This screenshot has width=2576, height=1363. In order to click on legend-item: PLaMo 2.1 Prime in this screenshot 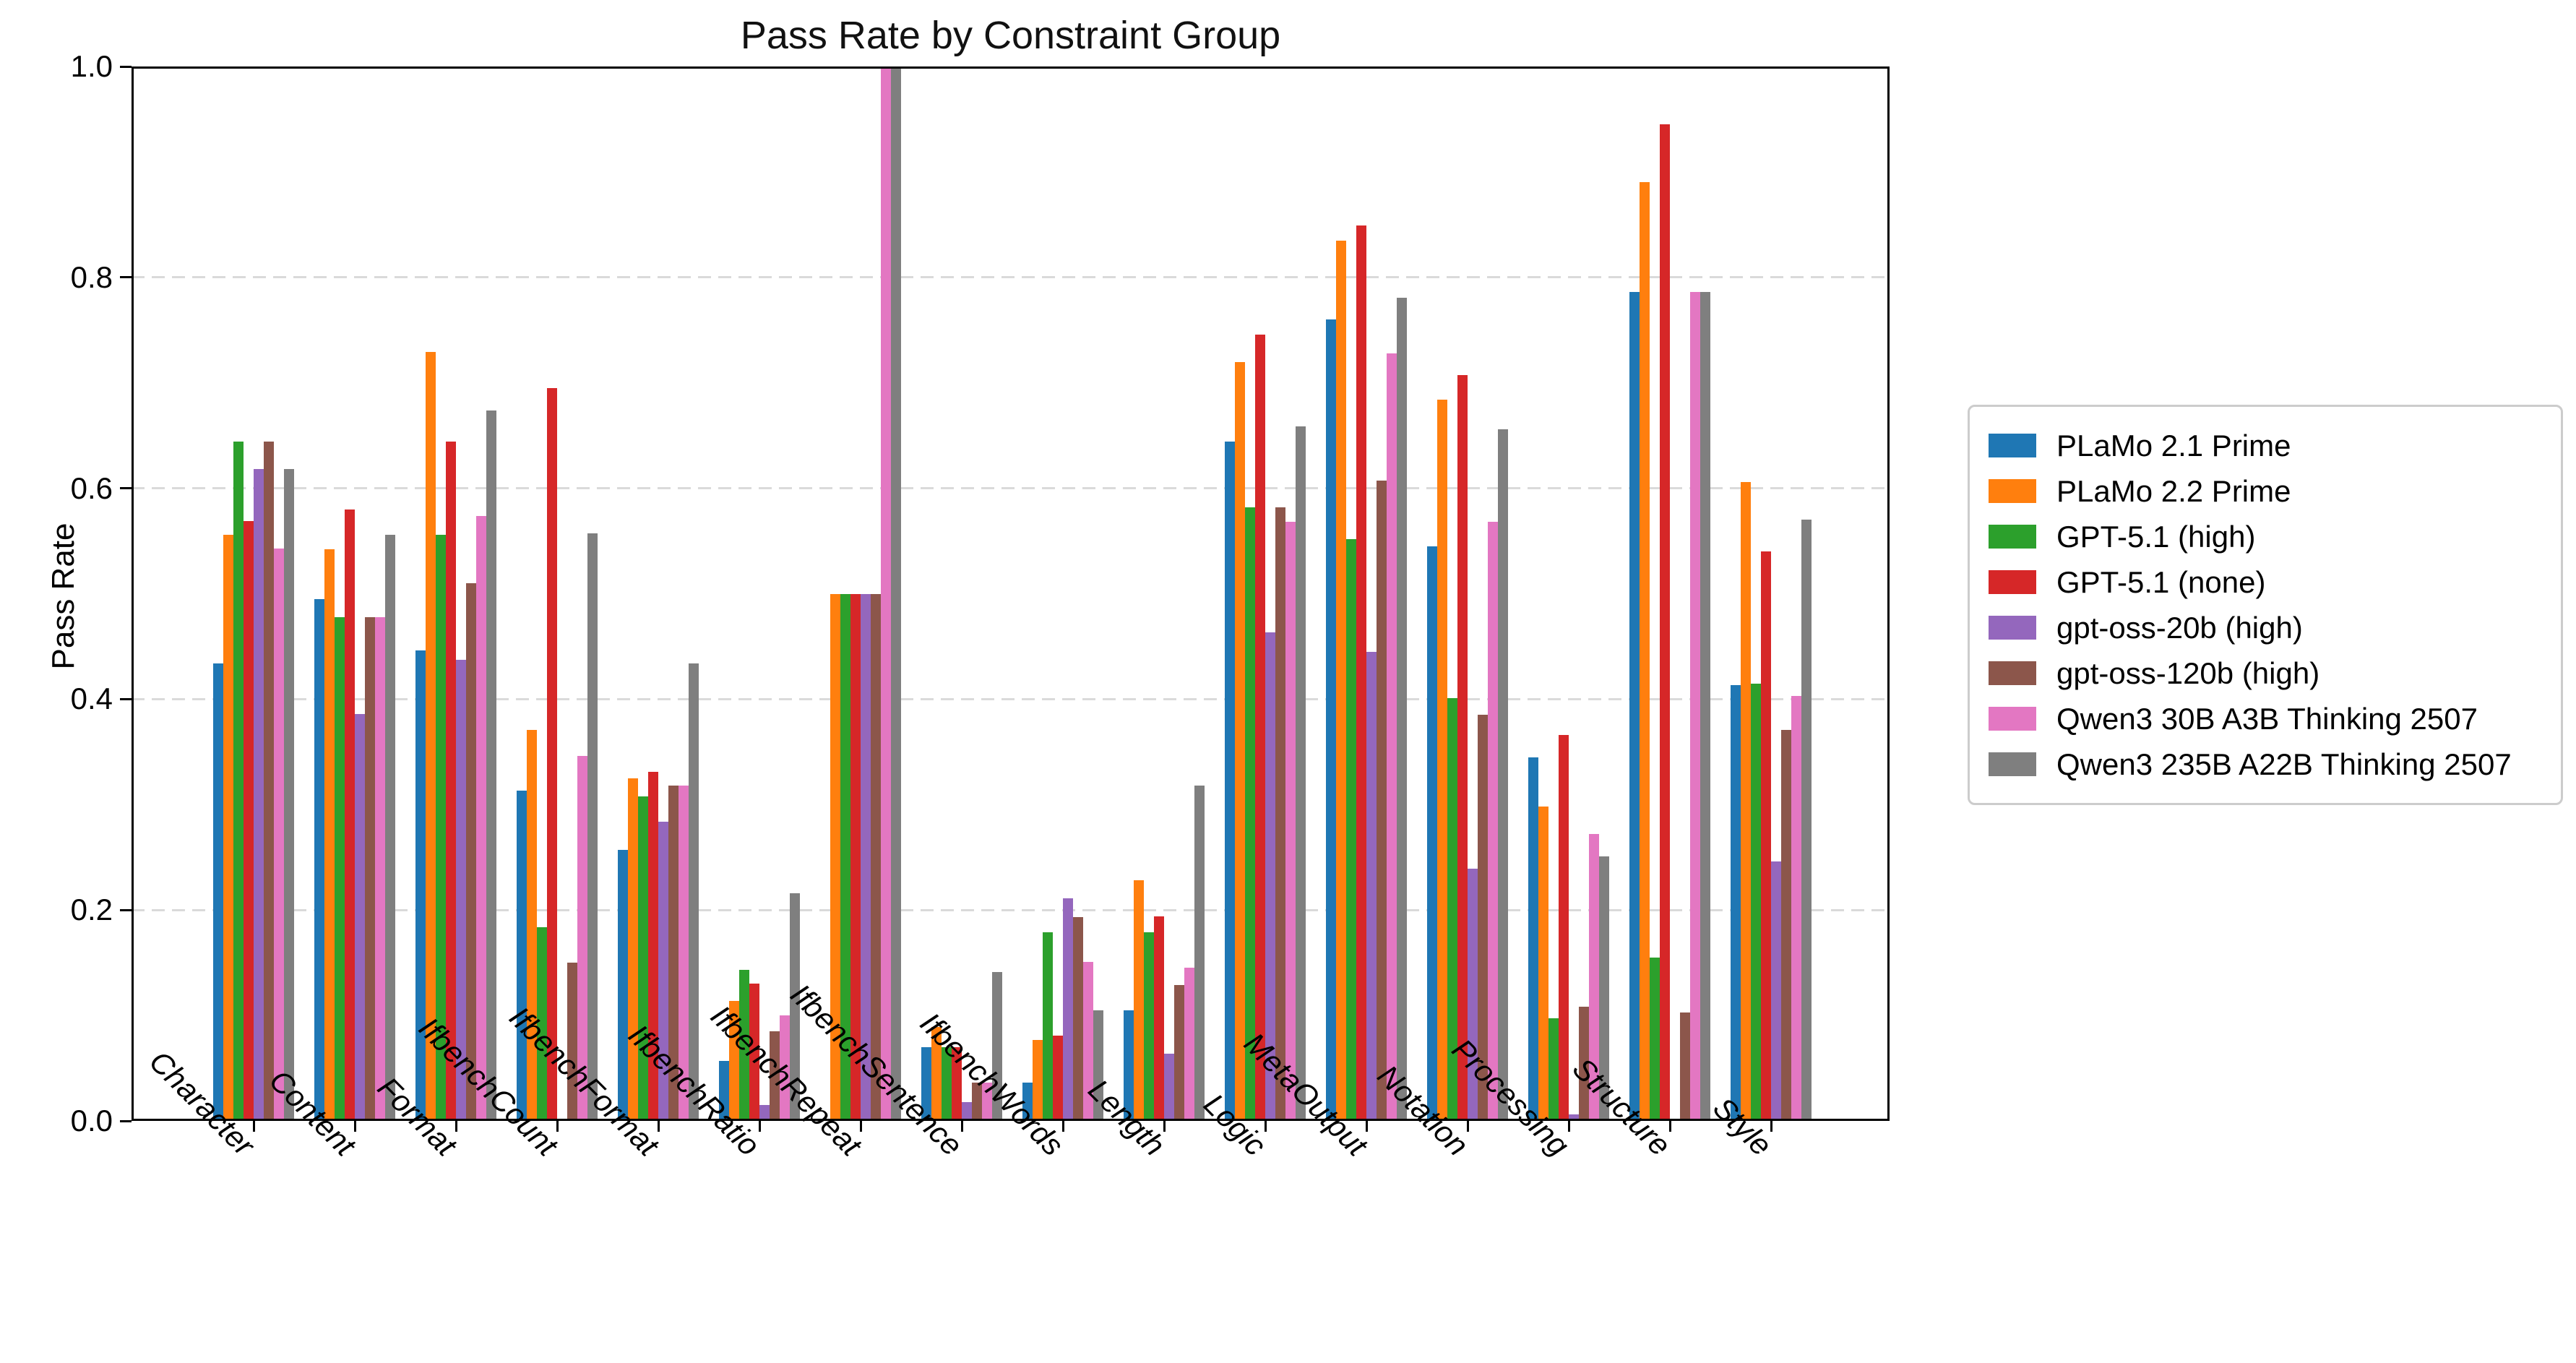, I will do `click(2265, 446)`.